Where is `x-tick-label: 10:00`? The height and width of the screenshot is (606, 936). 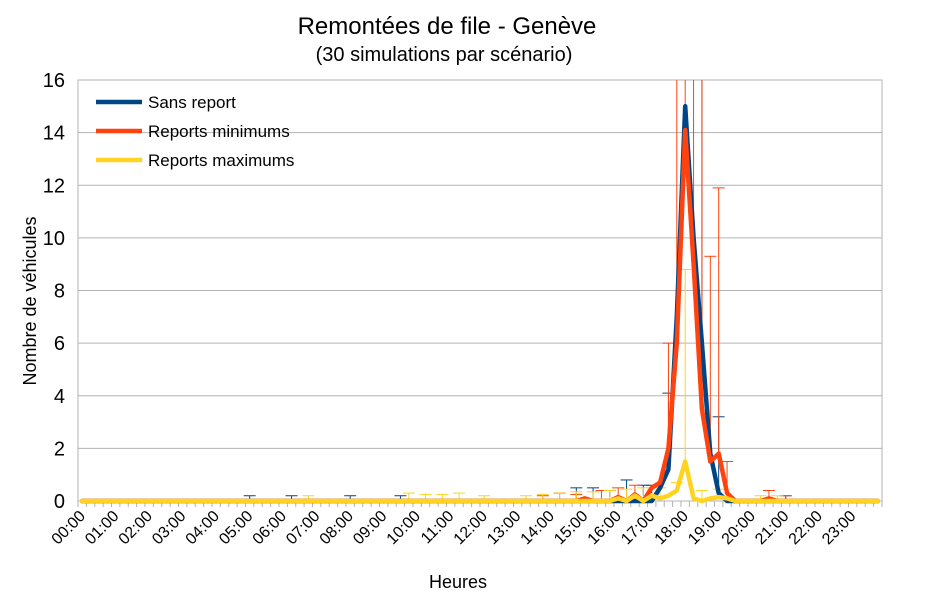 x-tick-label: 10:00 is located at coordinates (404, 528).